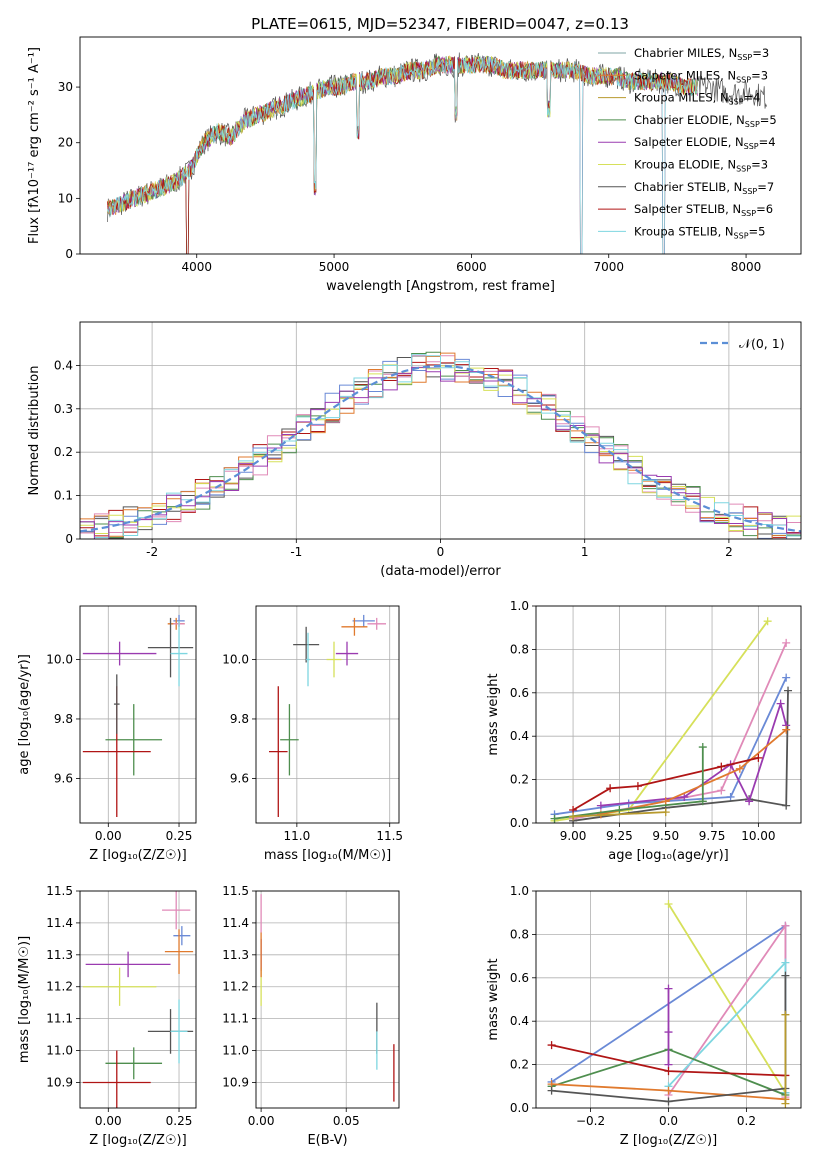  What do you see at coordinates (235, 1082) in the screenshot?
I see `y-tick-label: 10.9` at bounding box center [235, 1082].